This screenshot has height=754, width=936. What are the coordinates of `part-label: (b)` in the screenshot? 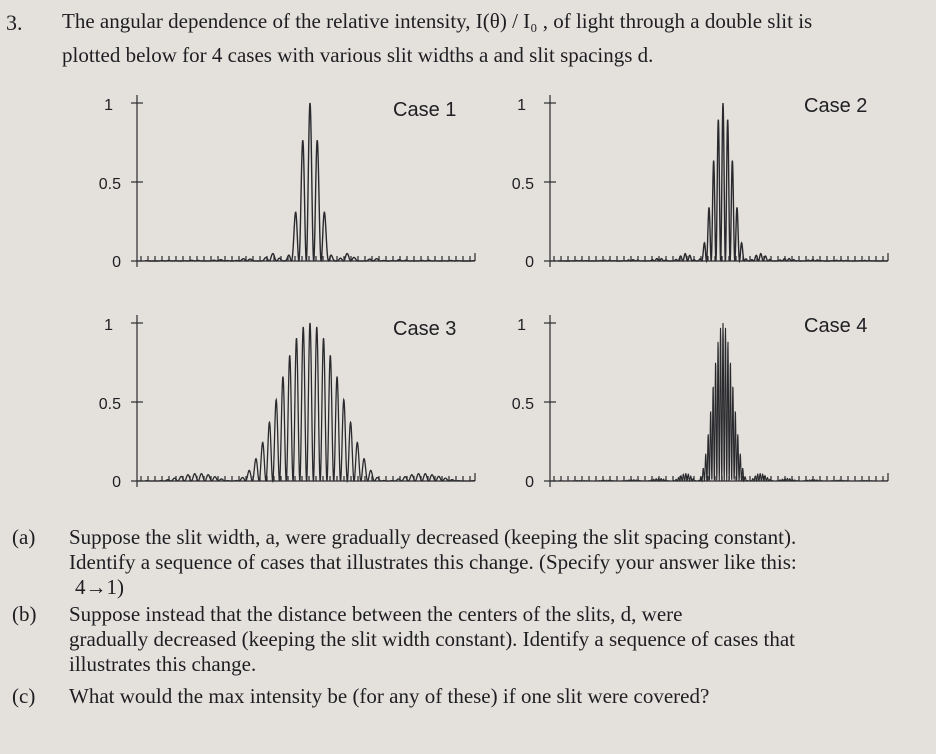 It's located at (24, 614).